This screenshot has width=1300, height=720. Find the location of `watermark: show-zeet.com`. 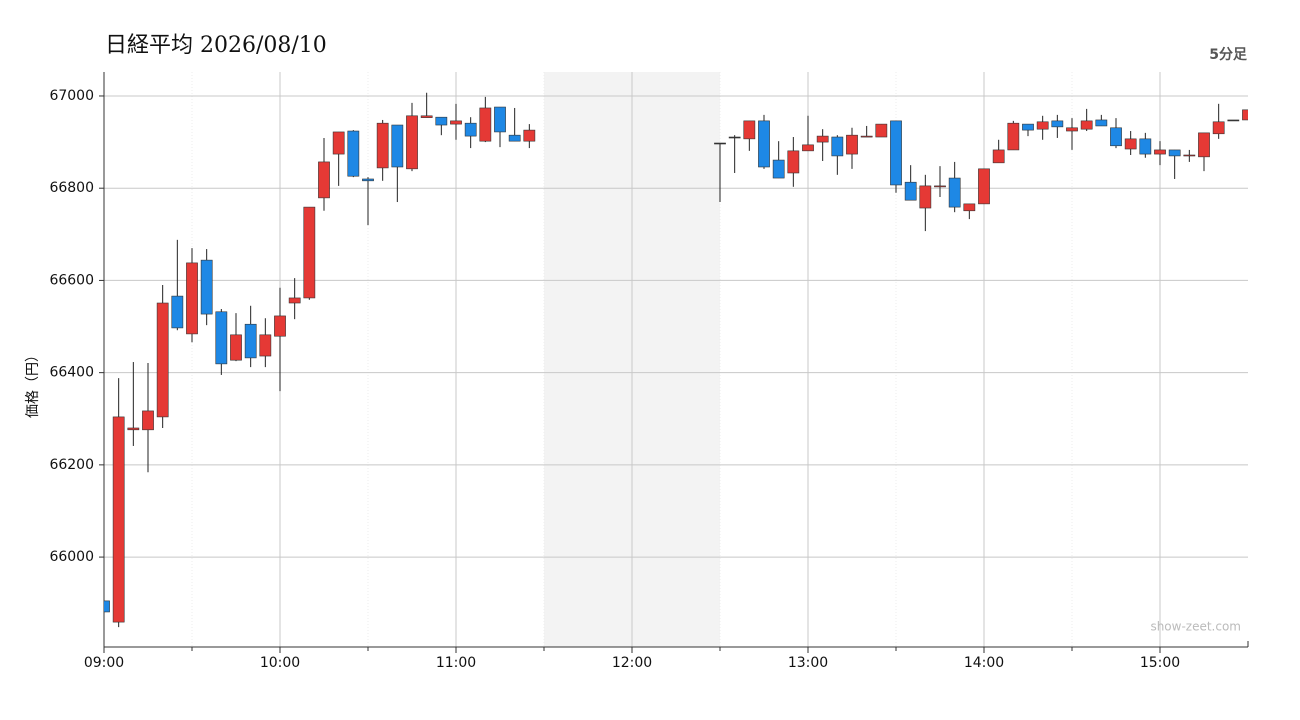

watermark: show-zeet.com is located at coordinates (1195, 627).